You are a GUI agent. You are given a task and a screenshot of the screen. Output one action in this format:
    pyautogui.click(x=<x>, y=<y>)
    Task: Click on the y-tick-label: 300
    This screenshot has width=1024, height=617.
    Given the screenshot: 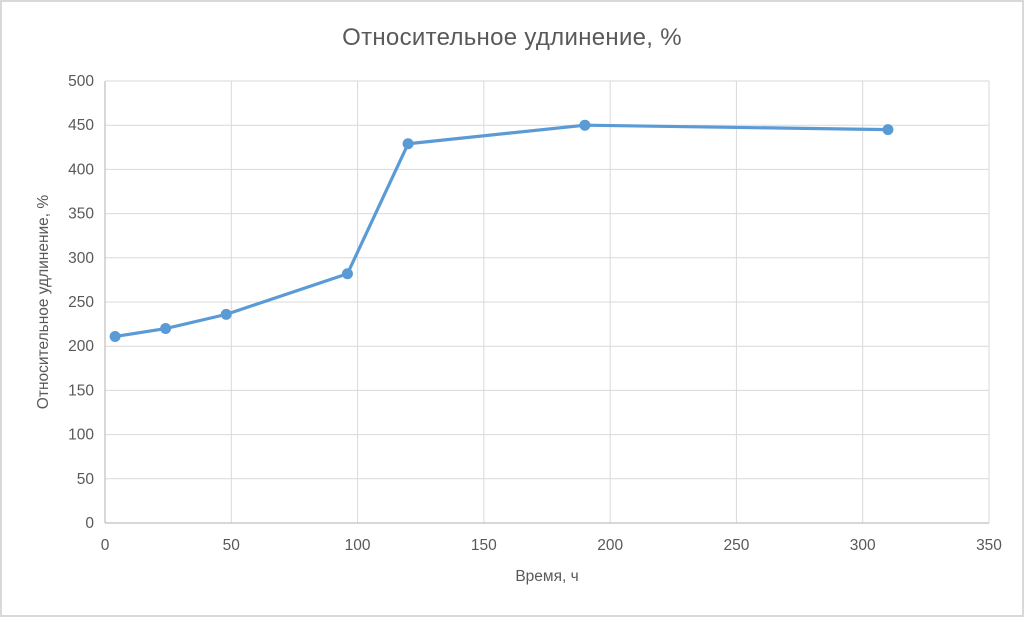 What is the action you would take?
    pyautogui.click(x=81, y=258)
    